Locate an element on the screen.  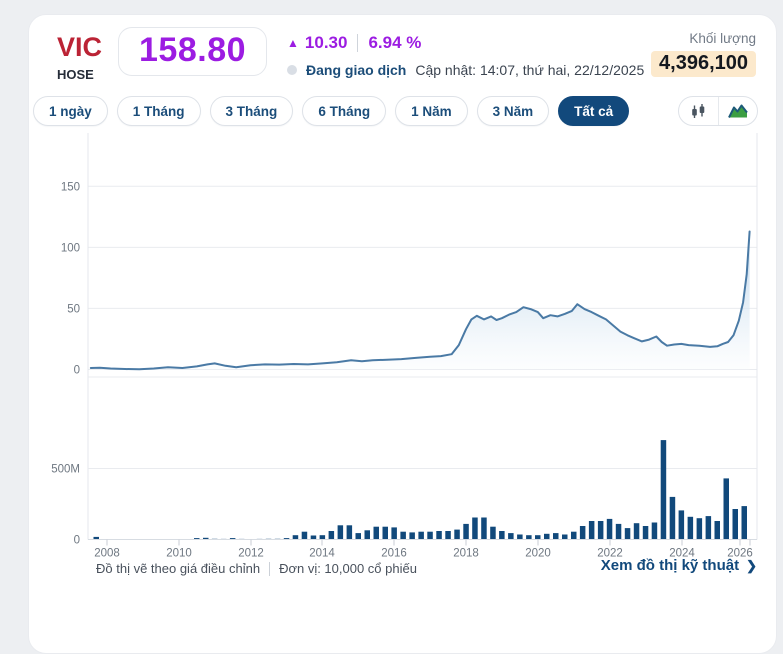
current-price: 158.80 is located at coordinates (192, 50).